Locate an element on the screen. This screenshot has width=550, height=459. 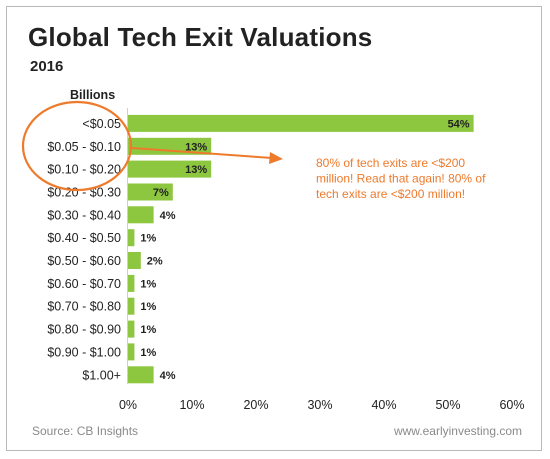
data-label-5: 1% is located at coordinates (148, 239).